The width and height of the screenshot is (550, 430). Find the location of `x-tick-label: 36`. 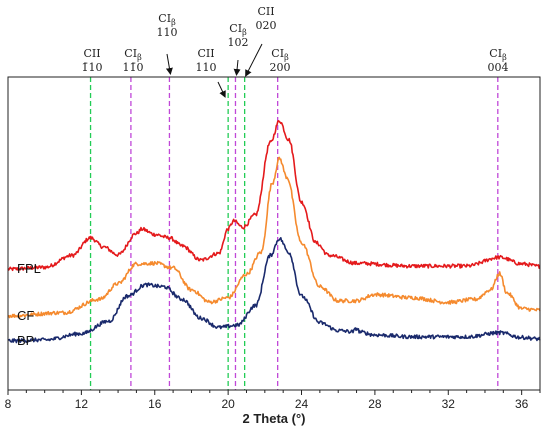

x-tick-label: 36 is located at coordinates (522, 404).